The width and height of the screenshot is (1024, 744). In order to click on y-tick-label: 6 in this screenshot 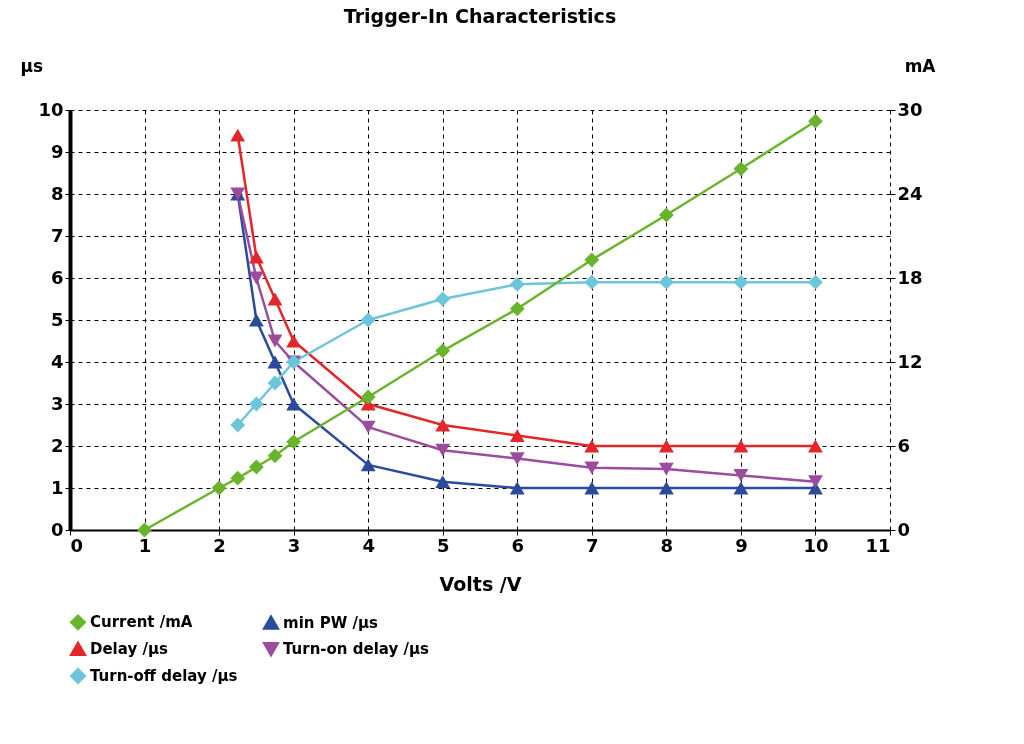, I will do `click(57, 277)`.